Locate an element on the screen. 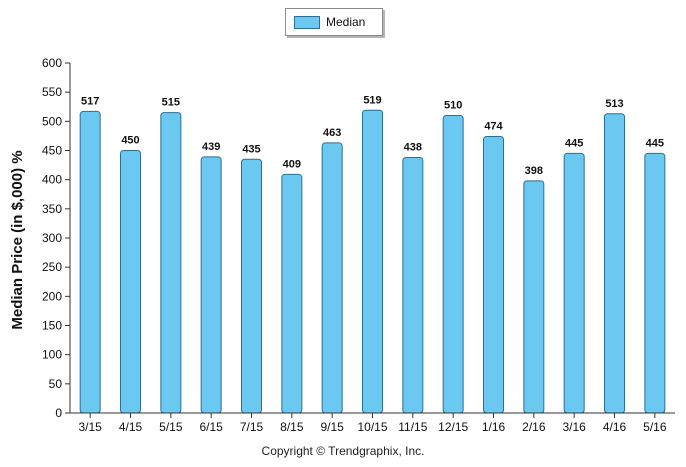 The width and height of the screenshot is (686, 467). copyright-text: Copyright © Trendgraphix, Inc. is located at coordinates (343, 451).